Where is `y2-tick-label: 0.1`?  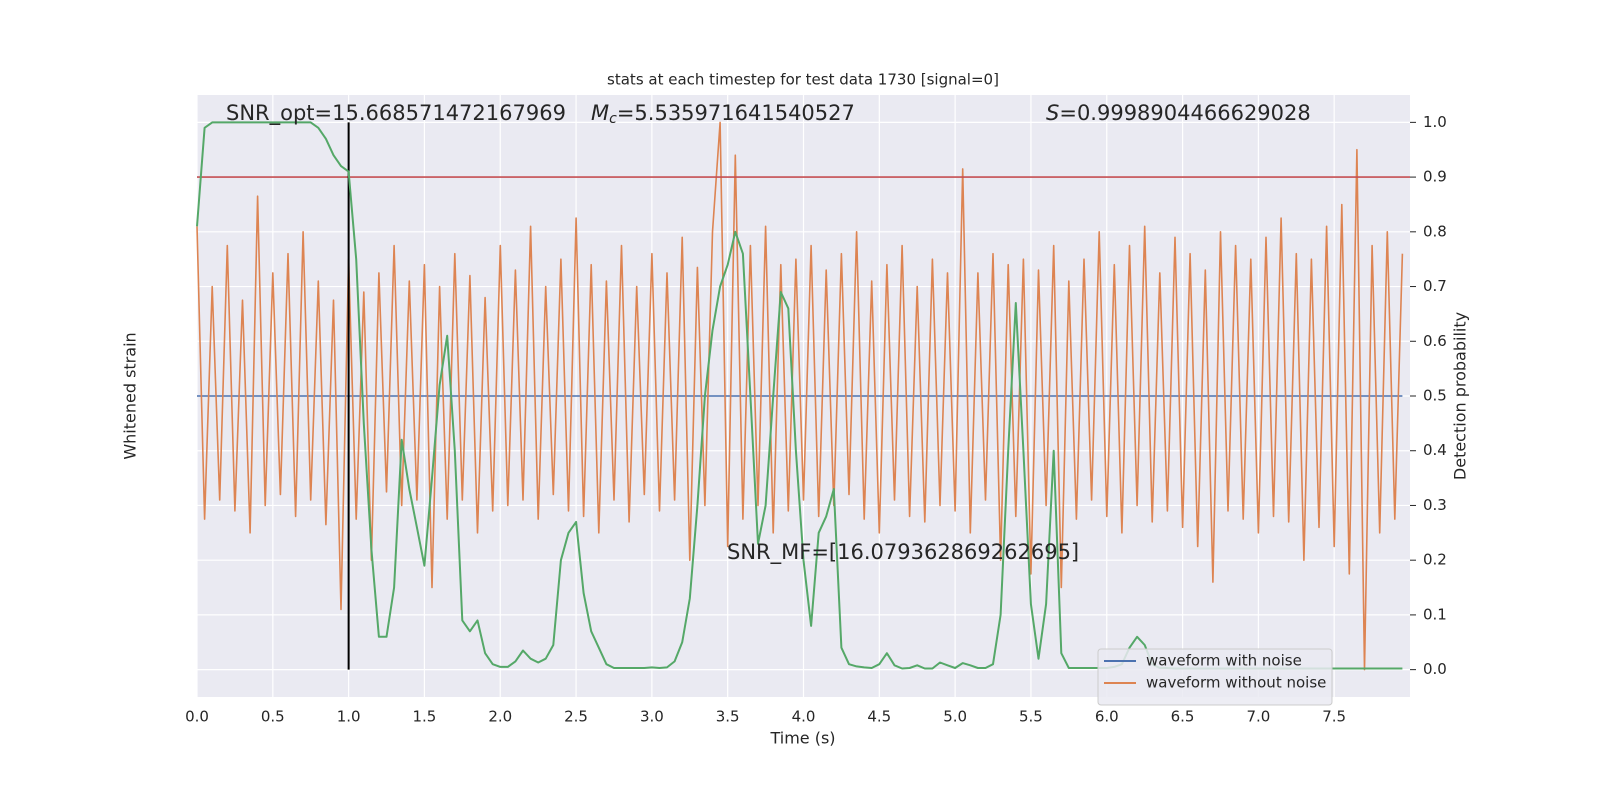 y2-tick-label: 0.1 is located at coordinates (1435, 614).